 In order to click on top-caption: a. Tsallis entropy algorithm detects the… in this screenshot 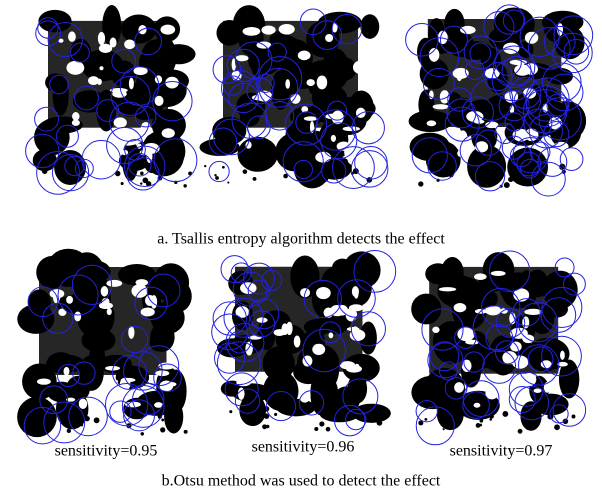, I will do `click(301, 239)`.